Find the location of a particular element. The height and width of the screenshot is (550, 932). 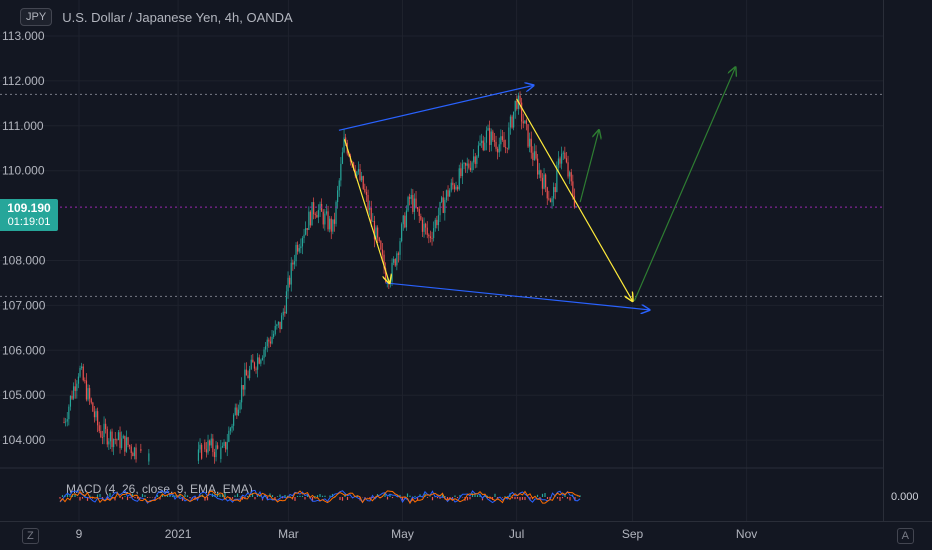

y-tick-label: 111.000 is located at coordinates (23, 126).